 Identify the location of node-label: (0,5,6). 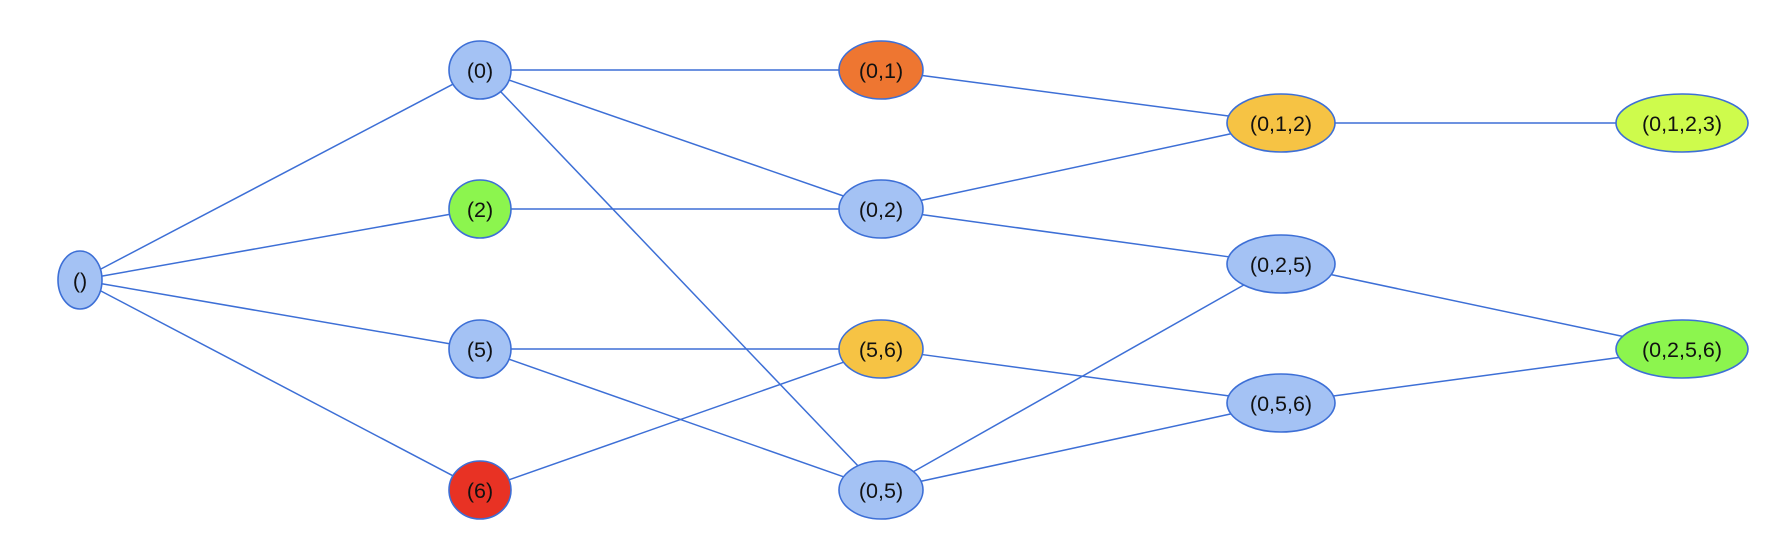
(1281, 404).